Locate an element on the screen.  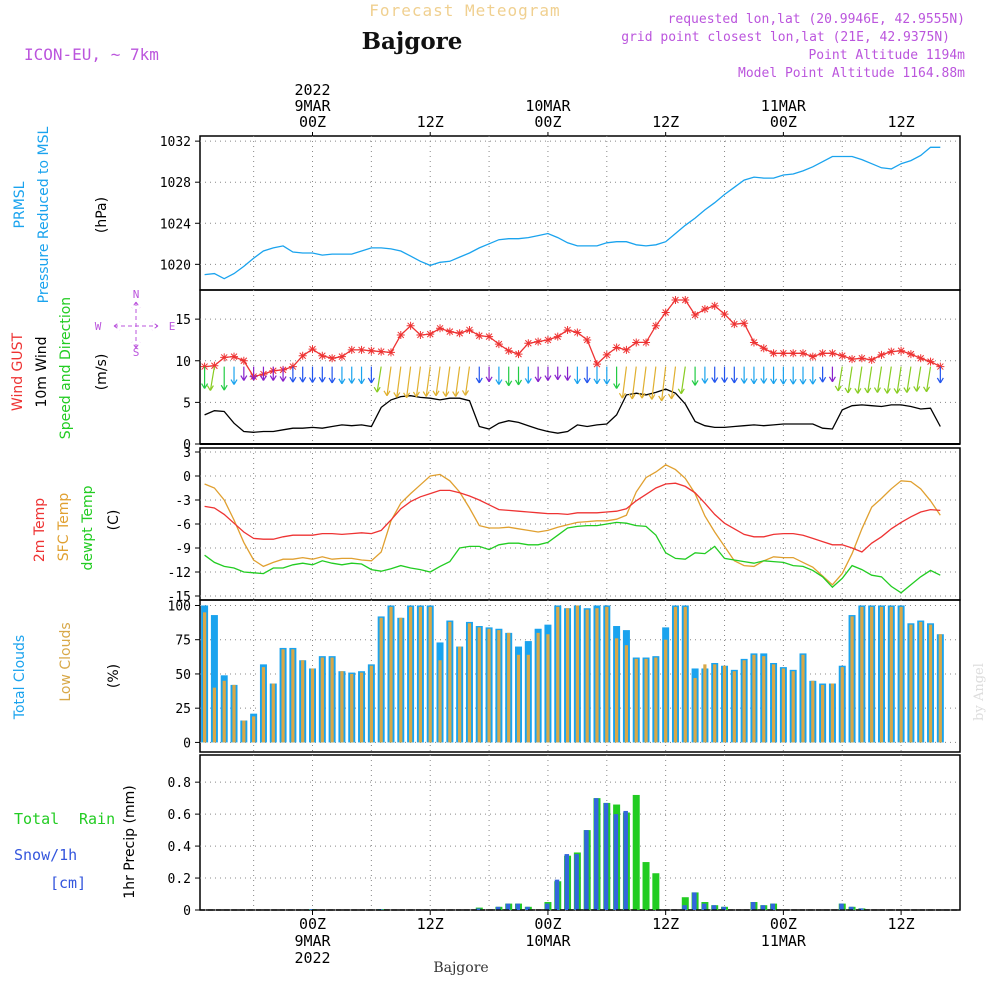
model-label: ICON-EU, ~ 7km is located at coordinates (91, 54).